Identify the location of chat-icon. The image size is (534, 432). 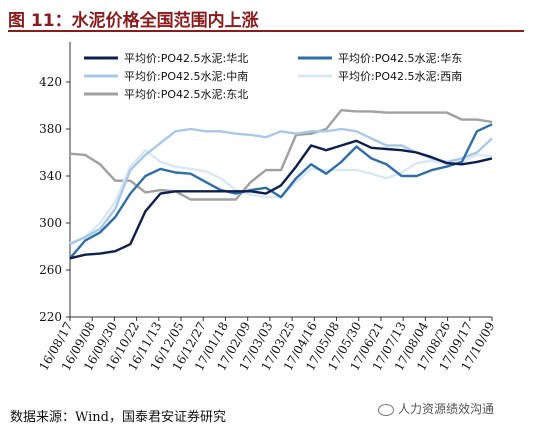
(386, 409).